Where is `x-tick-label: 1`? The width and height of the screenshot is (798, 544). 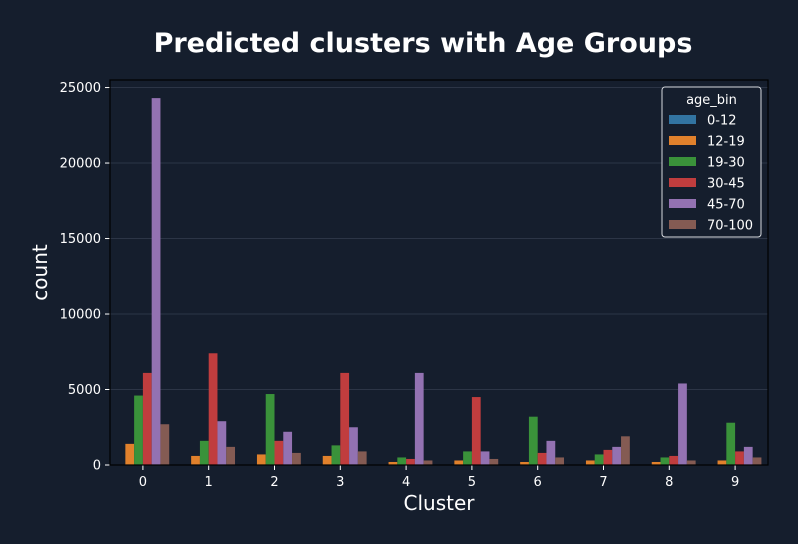
x-tick-label: 1 is located at coordinates (209, 482).